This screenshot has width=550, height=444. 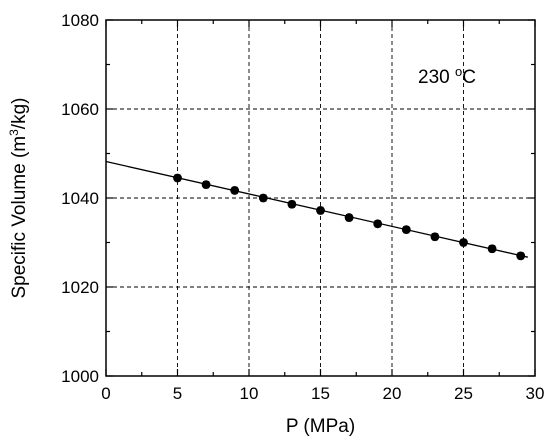 What do you see at coordinates (80, 376) in the screenshot?
I see `y-tick-label: 1000` at bounding box center [80, 376].